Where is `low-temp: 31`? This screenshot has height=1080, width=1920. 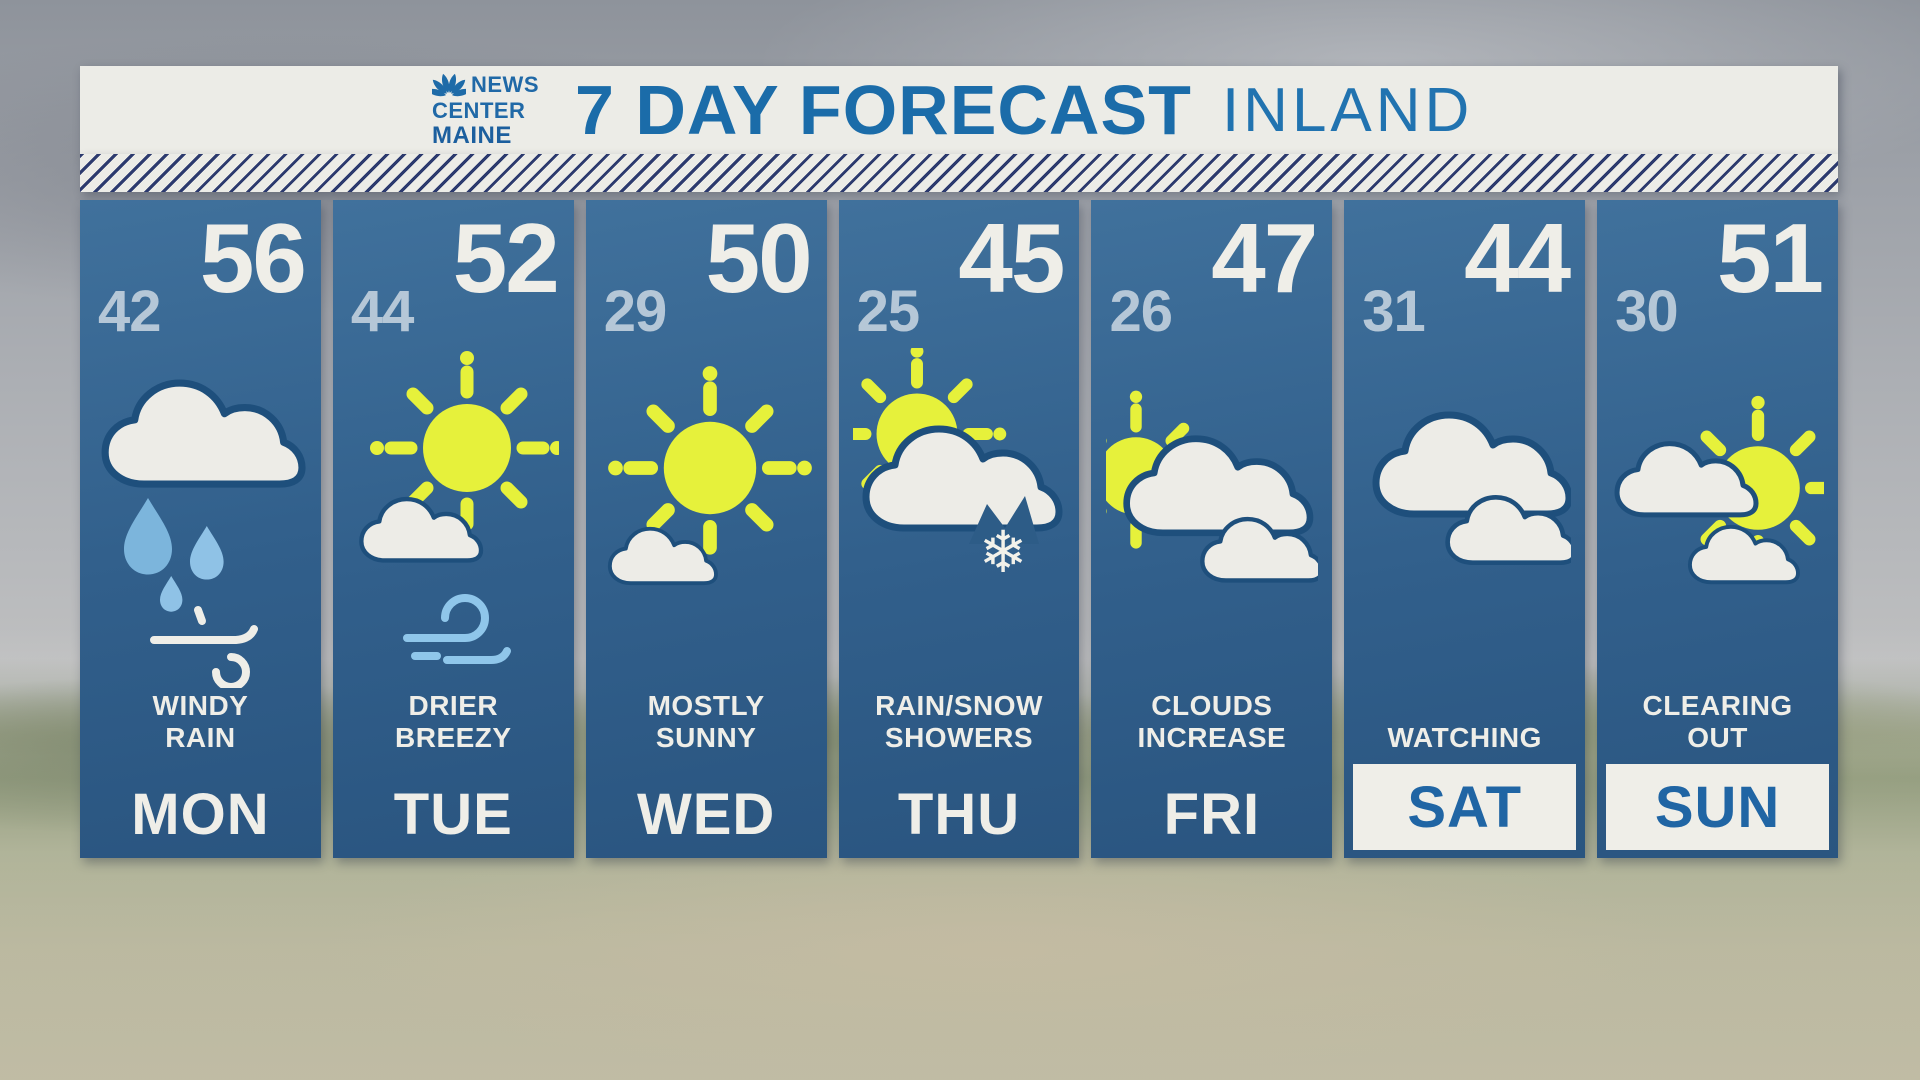
low-temp: 31 is located at coordinates (1394, 311).